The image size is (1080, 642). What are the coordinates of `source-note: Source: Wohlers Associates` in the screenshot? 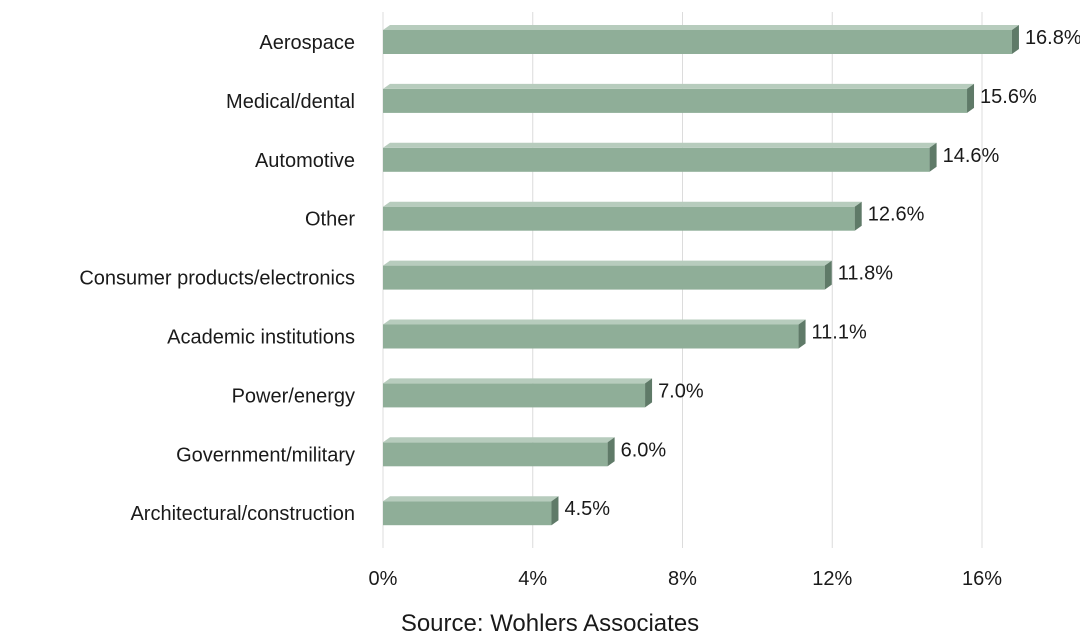 It's located at (550, 623).